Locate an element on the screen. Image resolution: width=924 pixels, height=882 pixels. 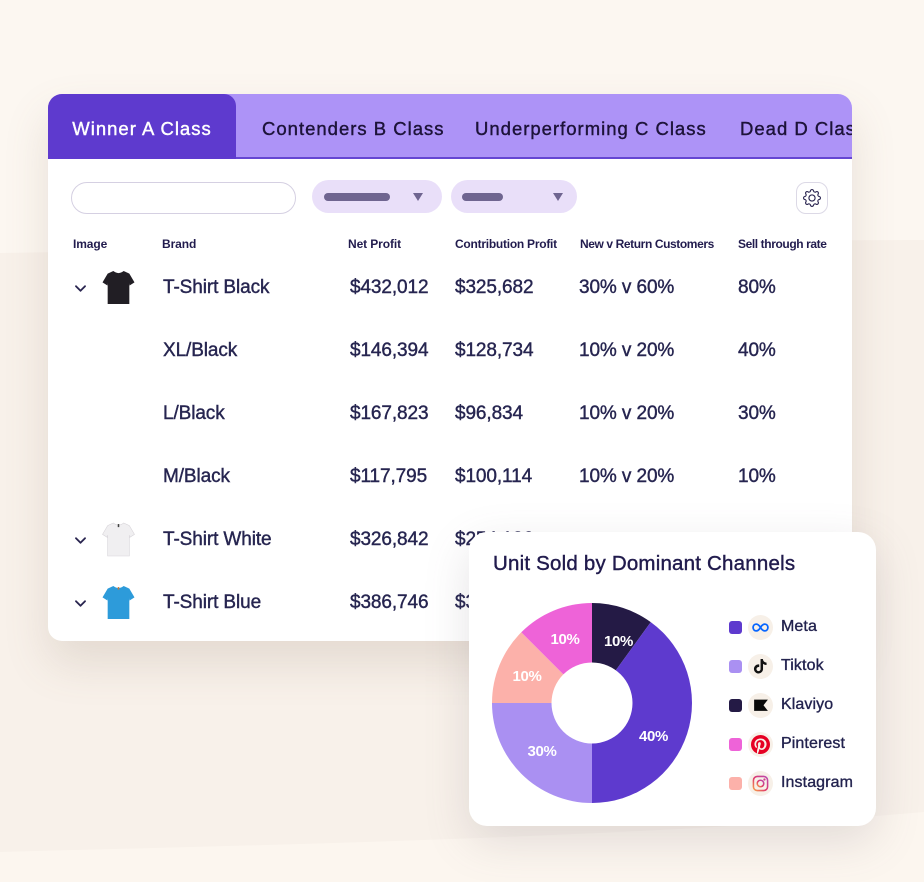
svg-text: 30% is located at coordinates (541, 751).